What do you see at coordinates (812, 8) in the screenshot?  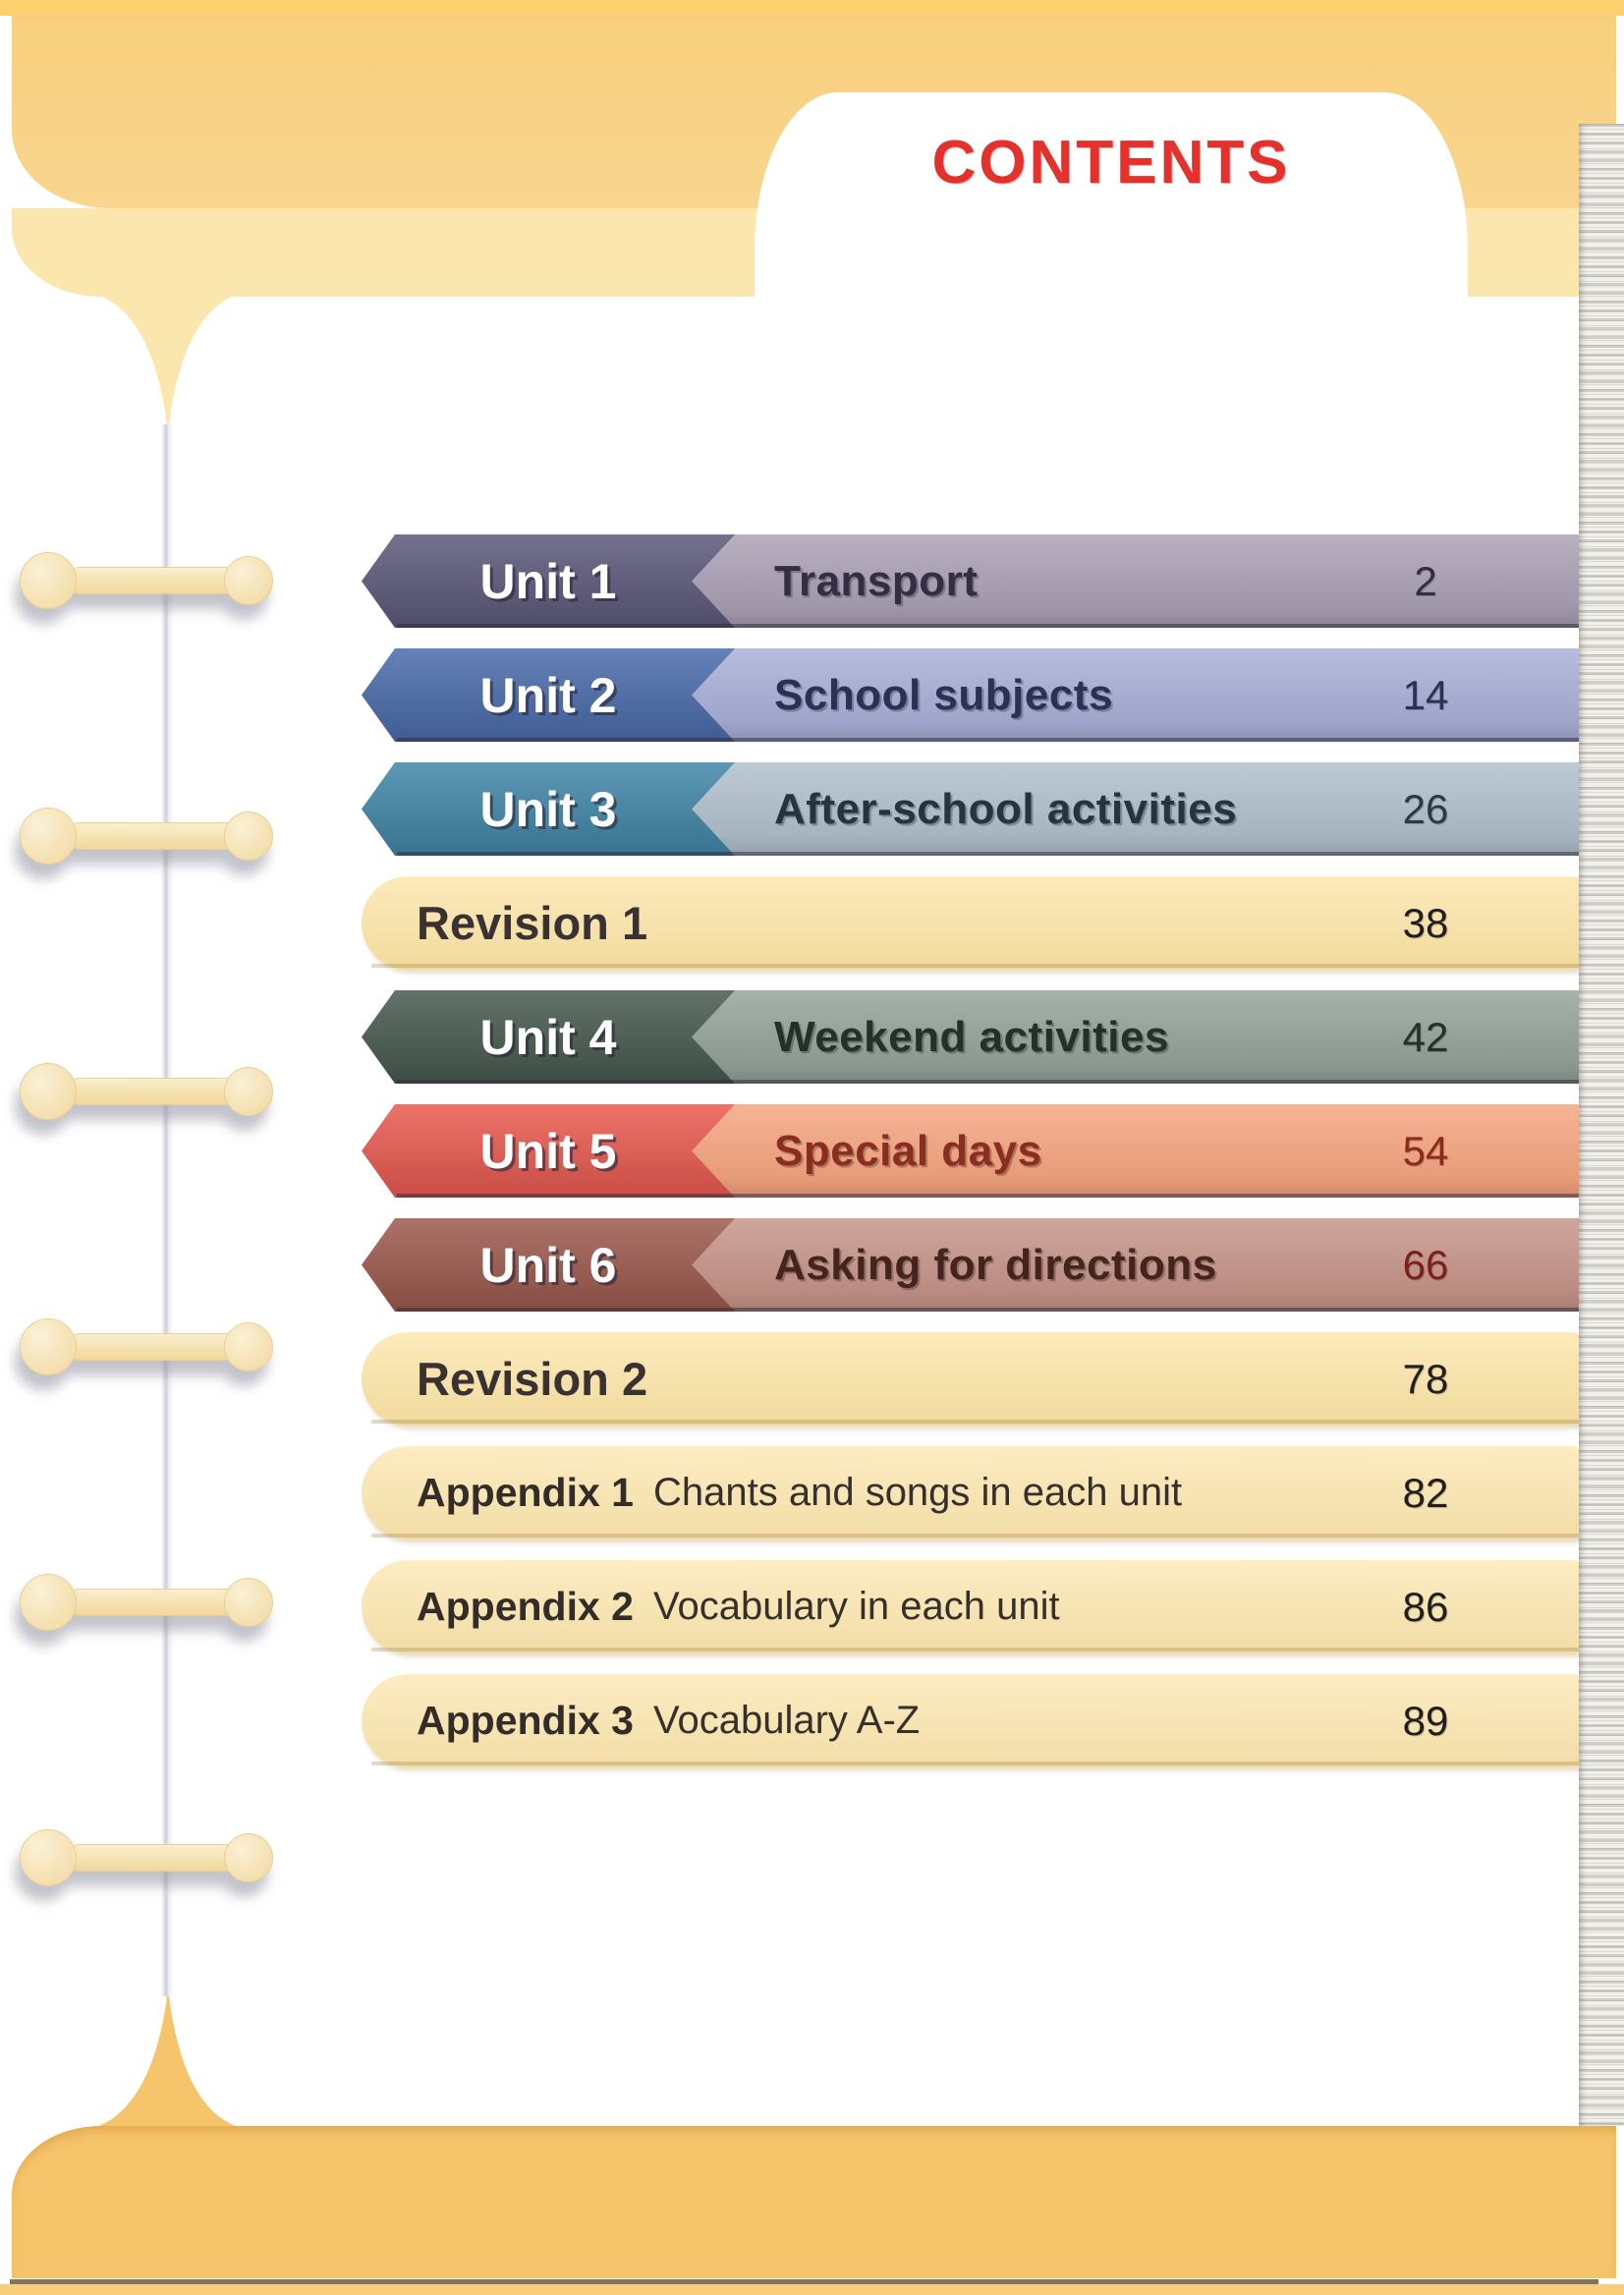 I see `top-edge-strip` at bounding box center [812, 8].